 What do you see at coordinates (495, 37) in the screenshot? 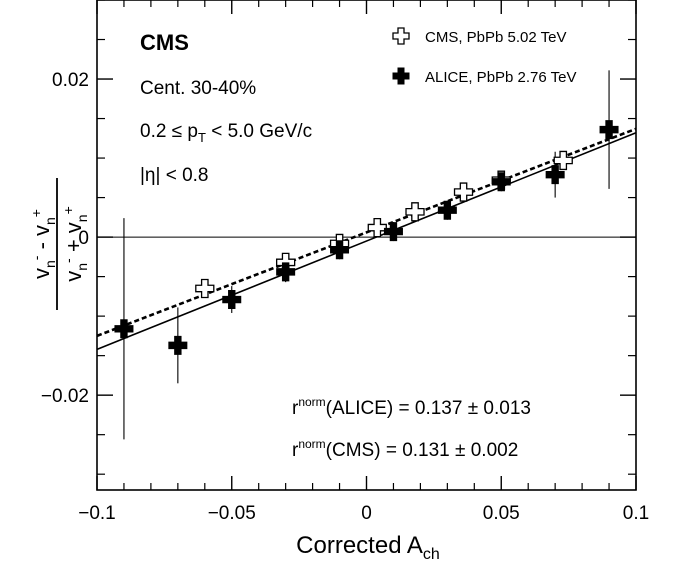
I see `legend-label-cms: CMS, PbPb 5.02 TeV` at bounding box center [495, 37].